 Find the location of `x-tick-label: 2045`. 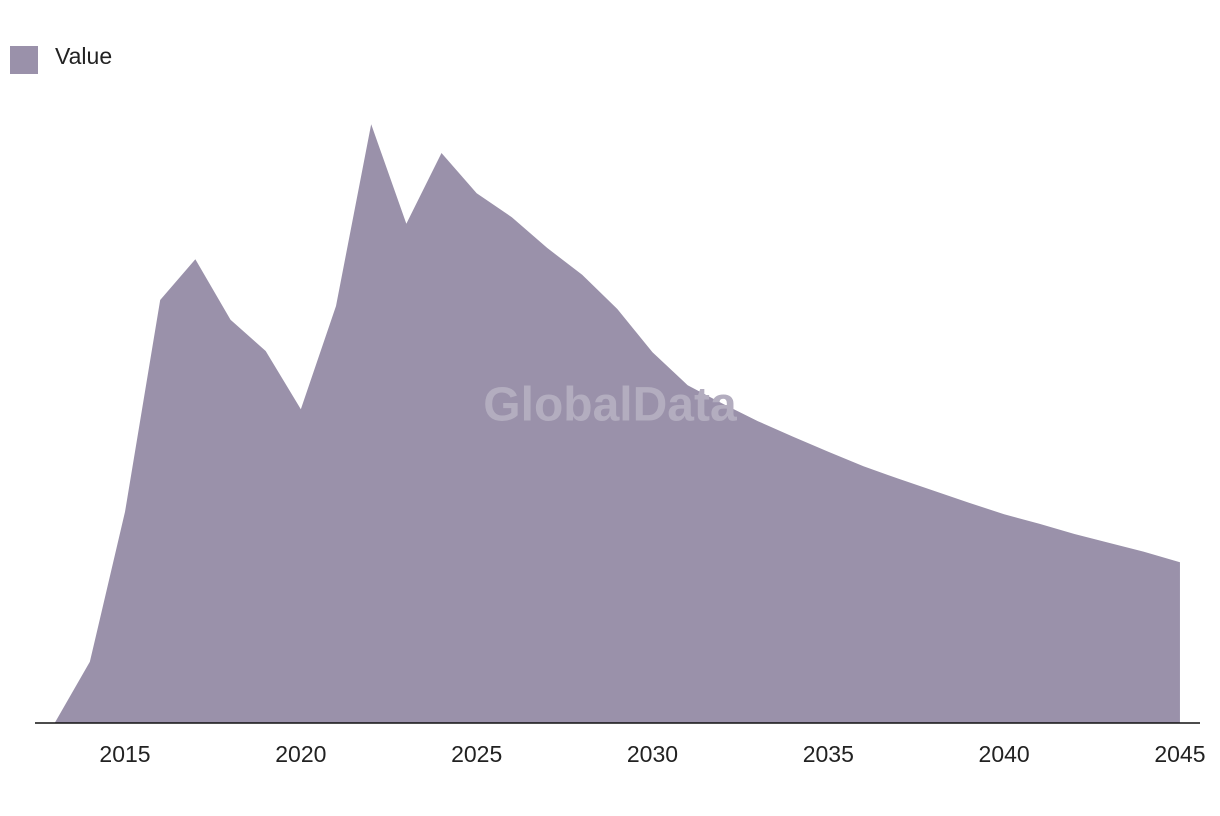

x-tick-label: 2045 is located at coordinates (1179, 754).